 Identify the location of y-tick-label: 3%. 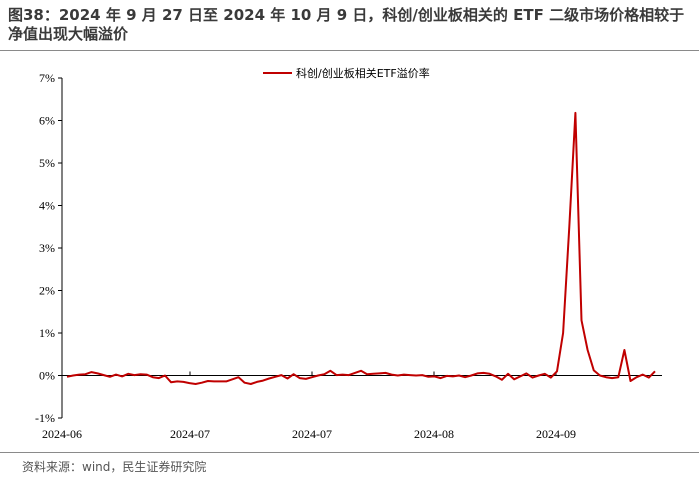
(47, 248).